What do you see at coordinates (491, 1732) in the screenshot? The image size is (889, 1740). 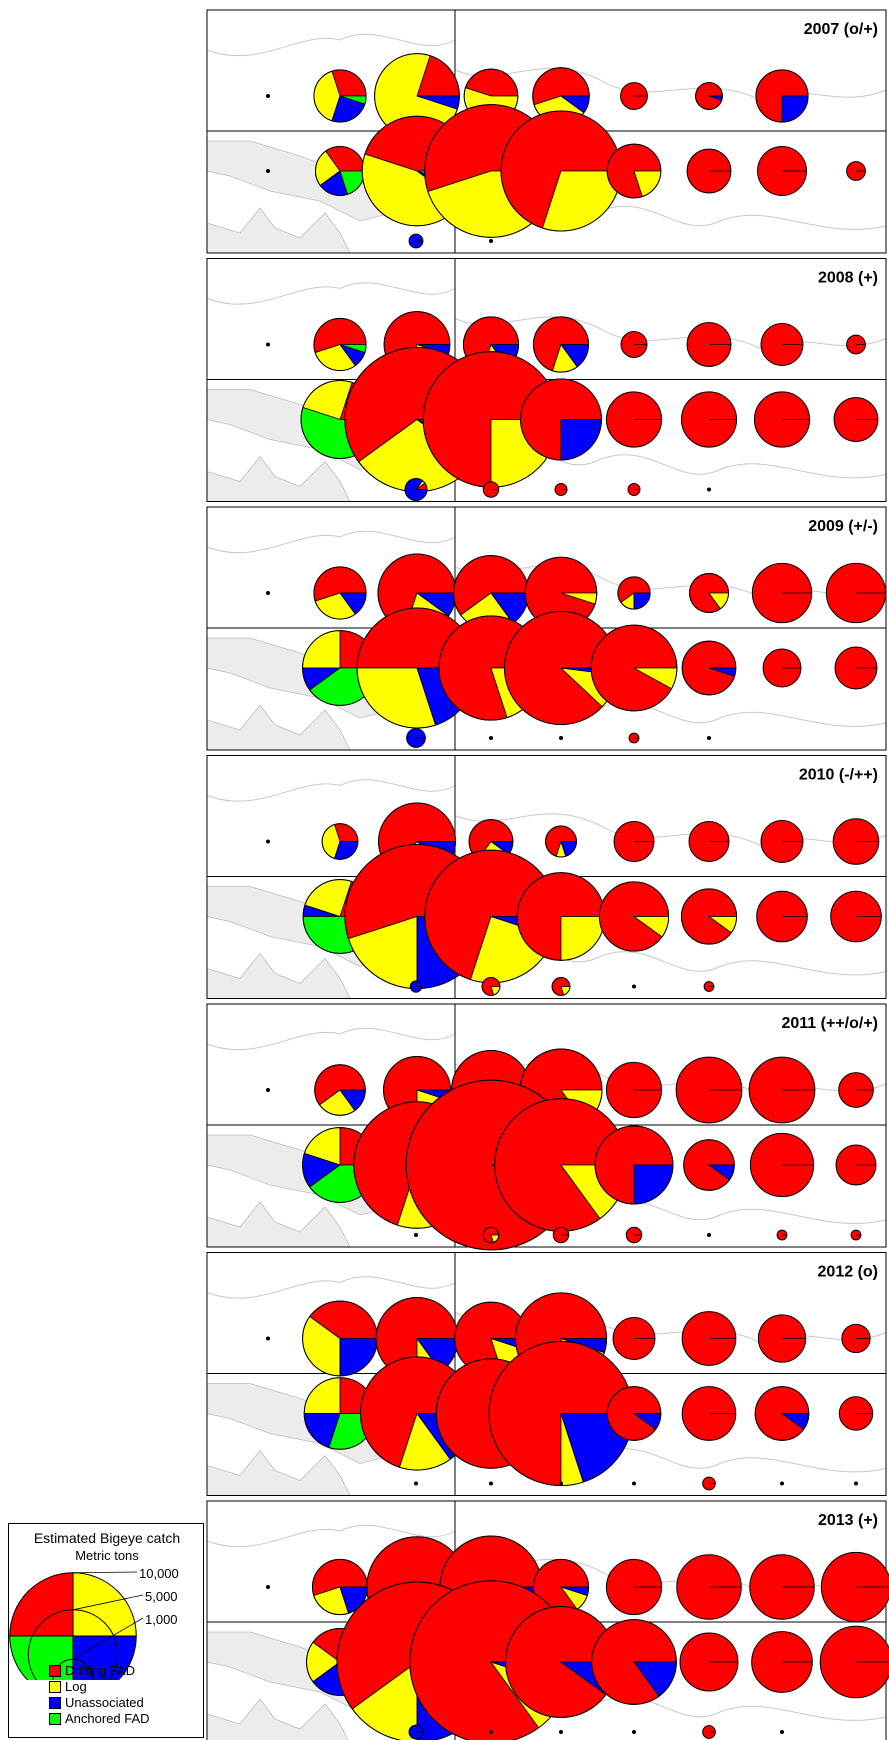 I see `pie-y6-r3-c1` at bounding box center [491, 1732].